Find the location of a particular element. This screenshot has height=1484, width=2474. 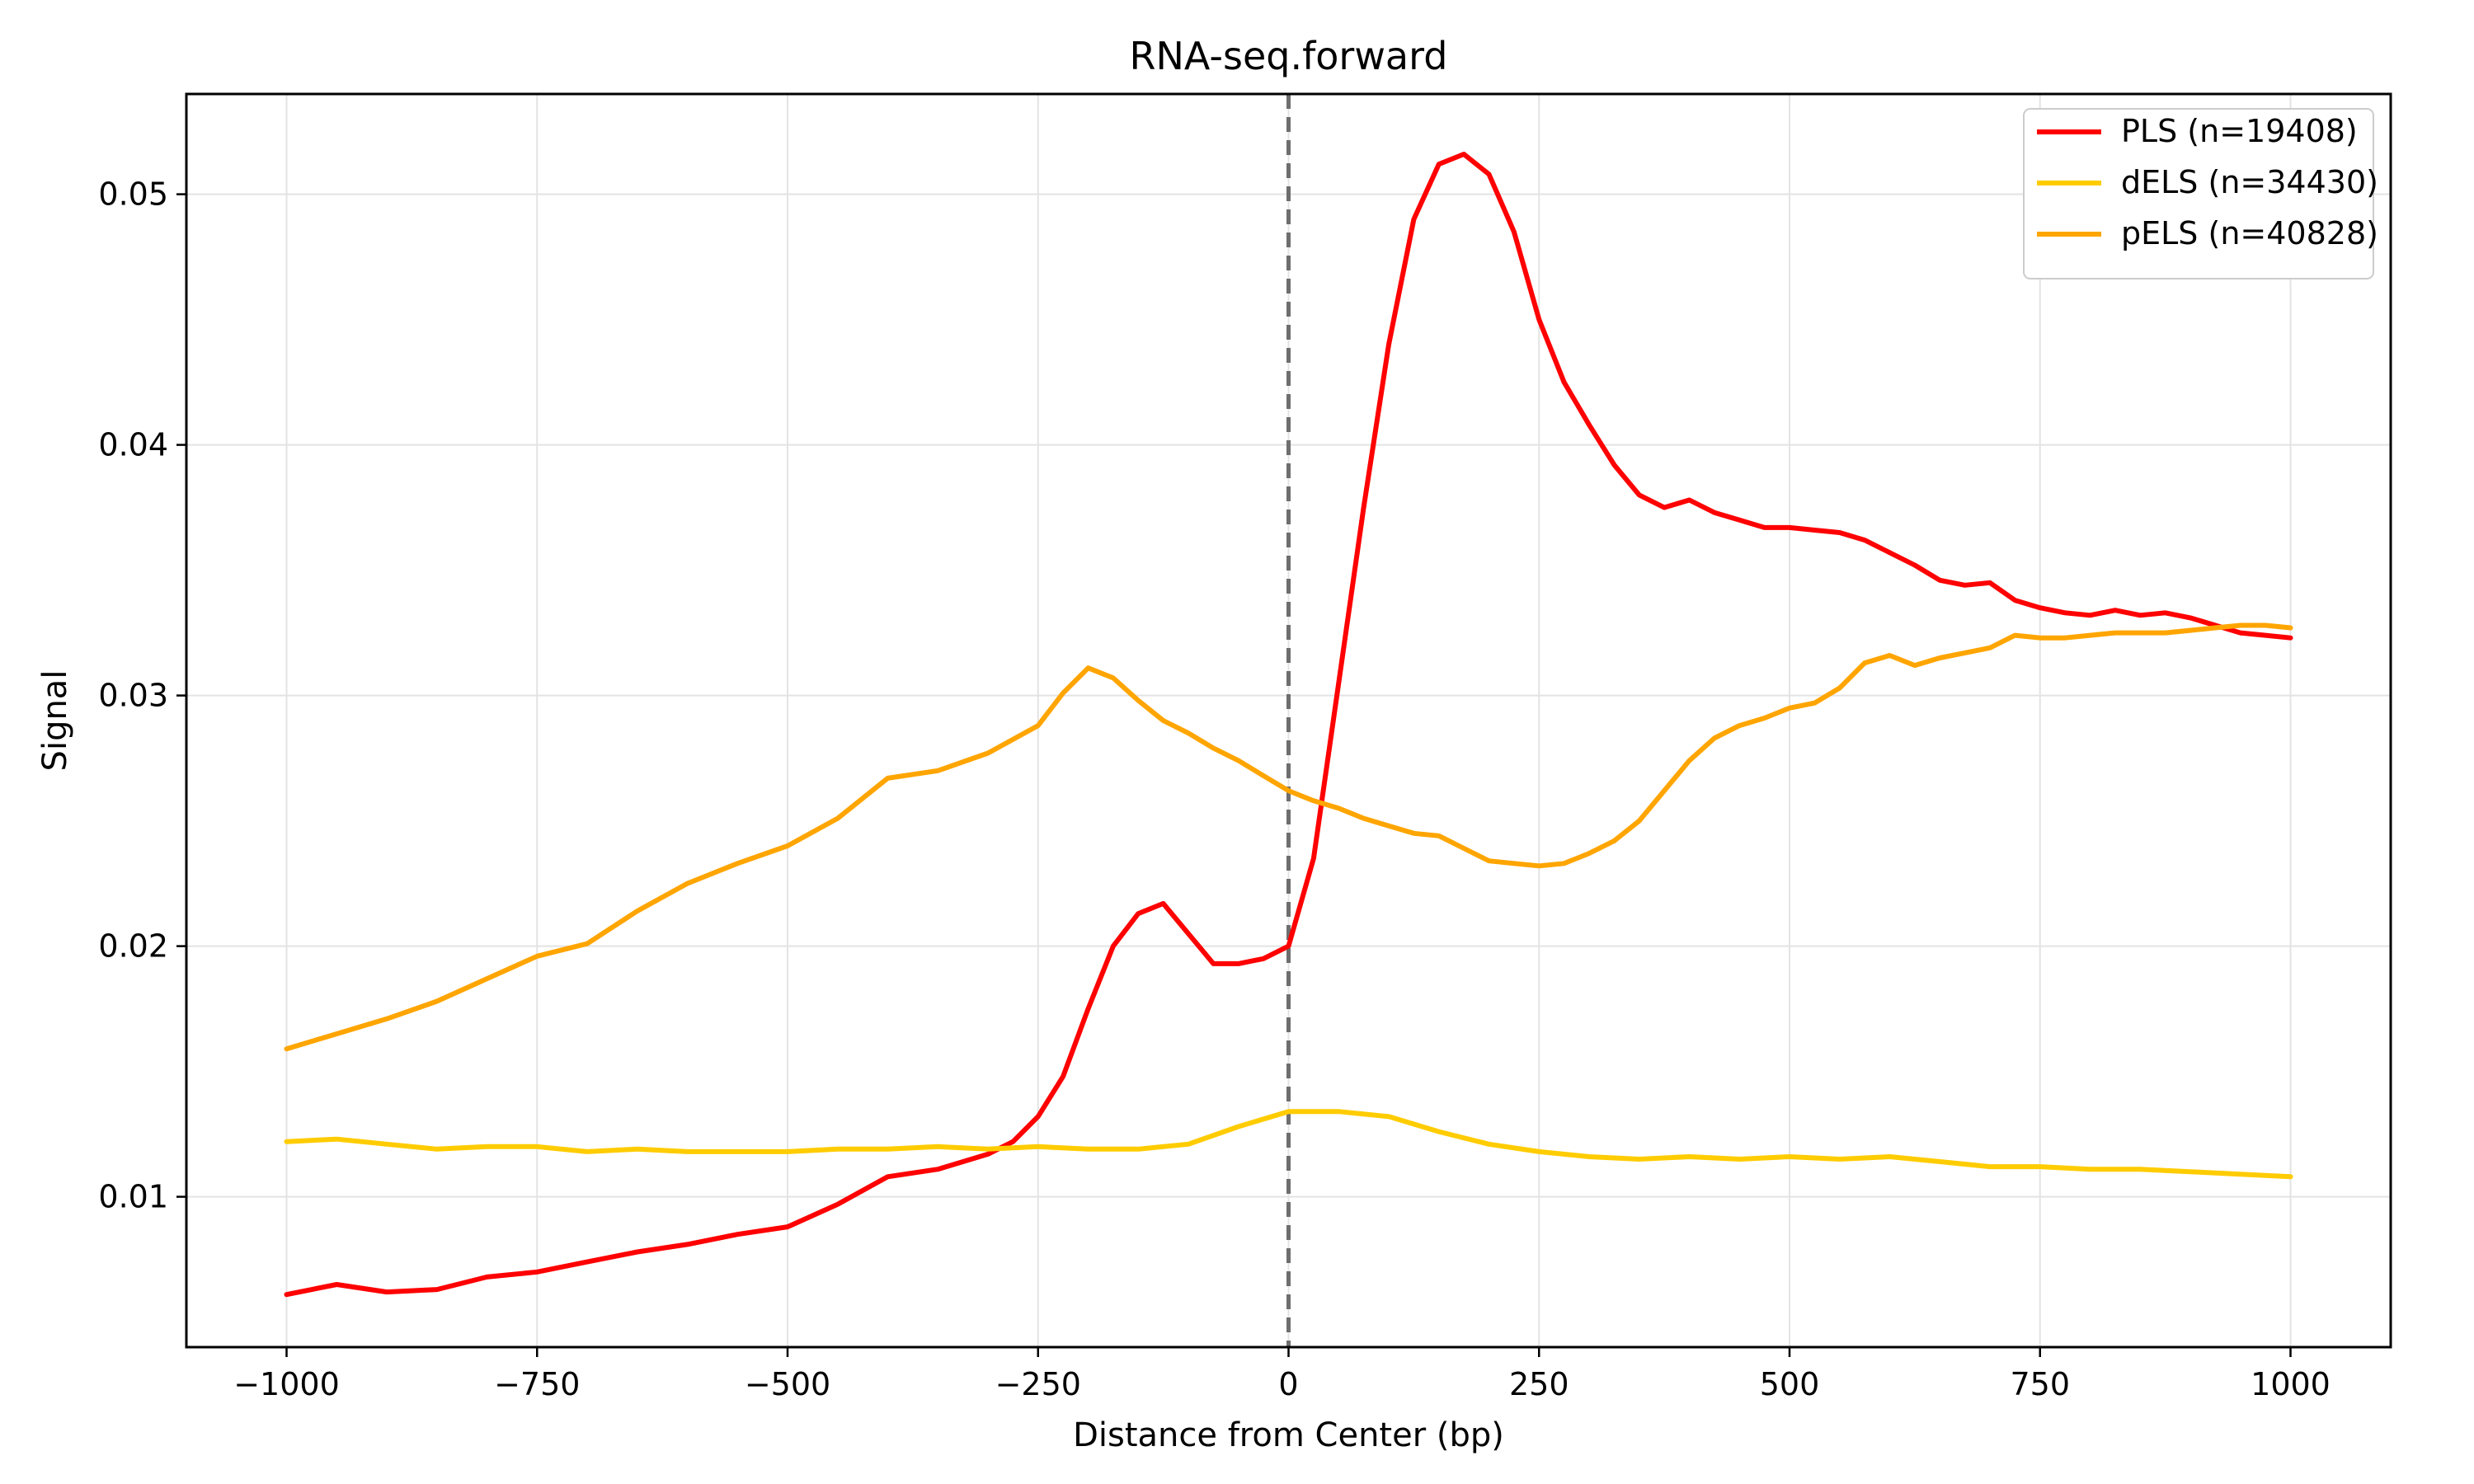

y-tick-label: 0.05 is located at coordinates (133, 194).